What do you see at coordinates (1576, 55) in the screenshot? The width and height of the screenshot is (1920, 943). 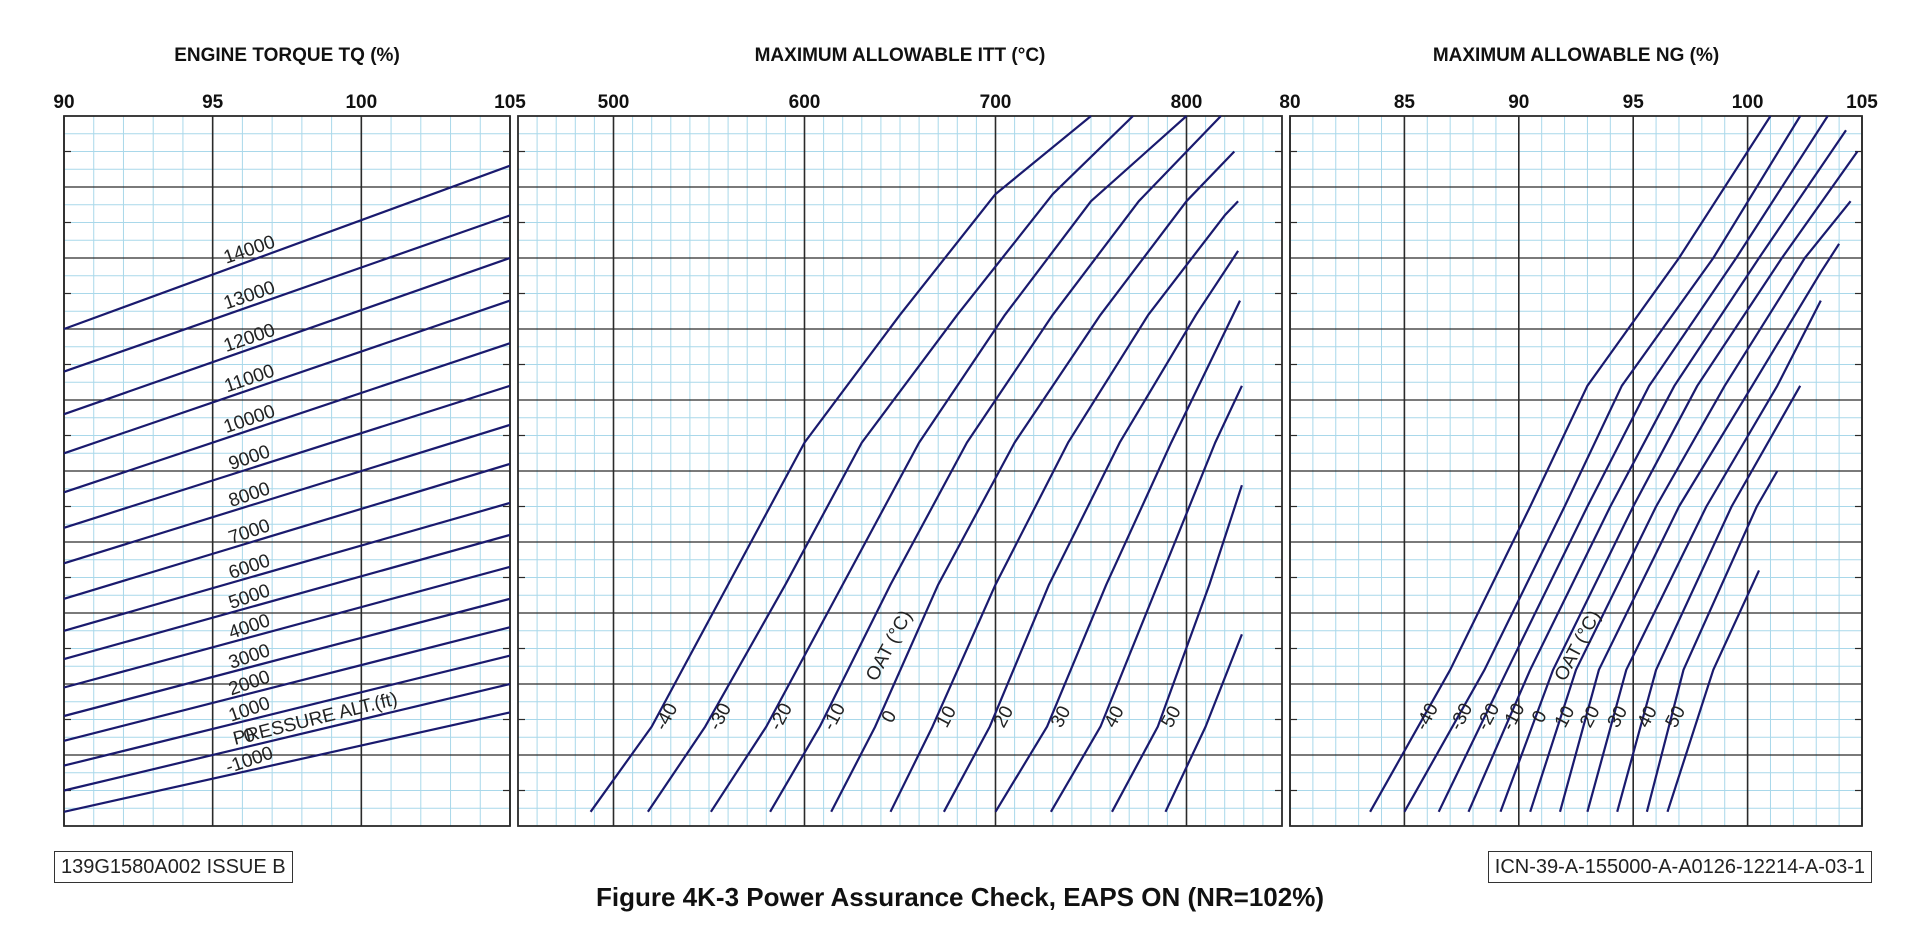 I see `panel-title: MAXIMUM ALLOWABLE NG (%)` at bounding box center [1576, 55].